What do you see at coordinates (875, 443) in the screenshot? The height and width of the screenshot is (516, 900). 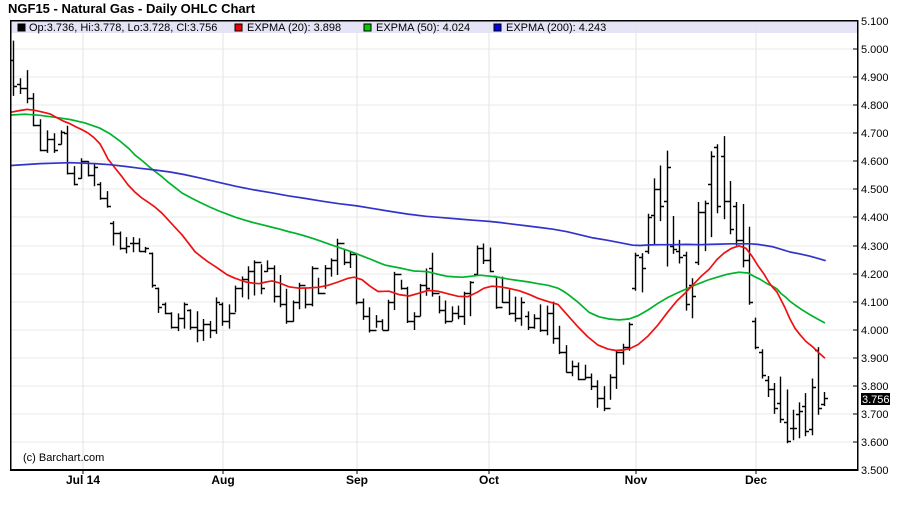 I see `svg-text: 3.600` at bounding box center [875, 443].